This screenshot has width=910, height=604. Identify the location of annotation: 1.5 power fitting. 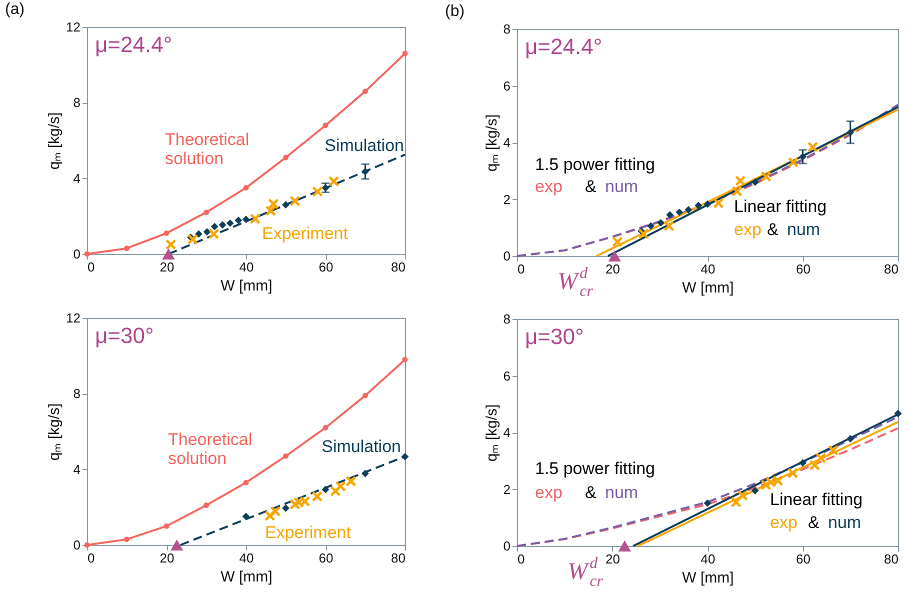
(595, 468).